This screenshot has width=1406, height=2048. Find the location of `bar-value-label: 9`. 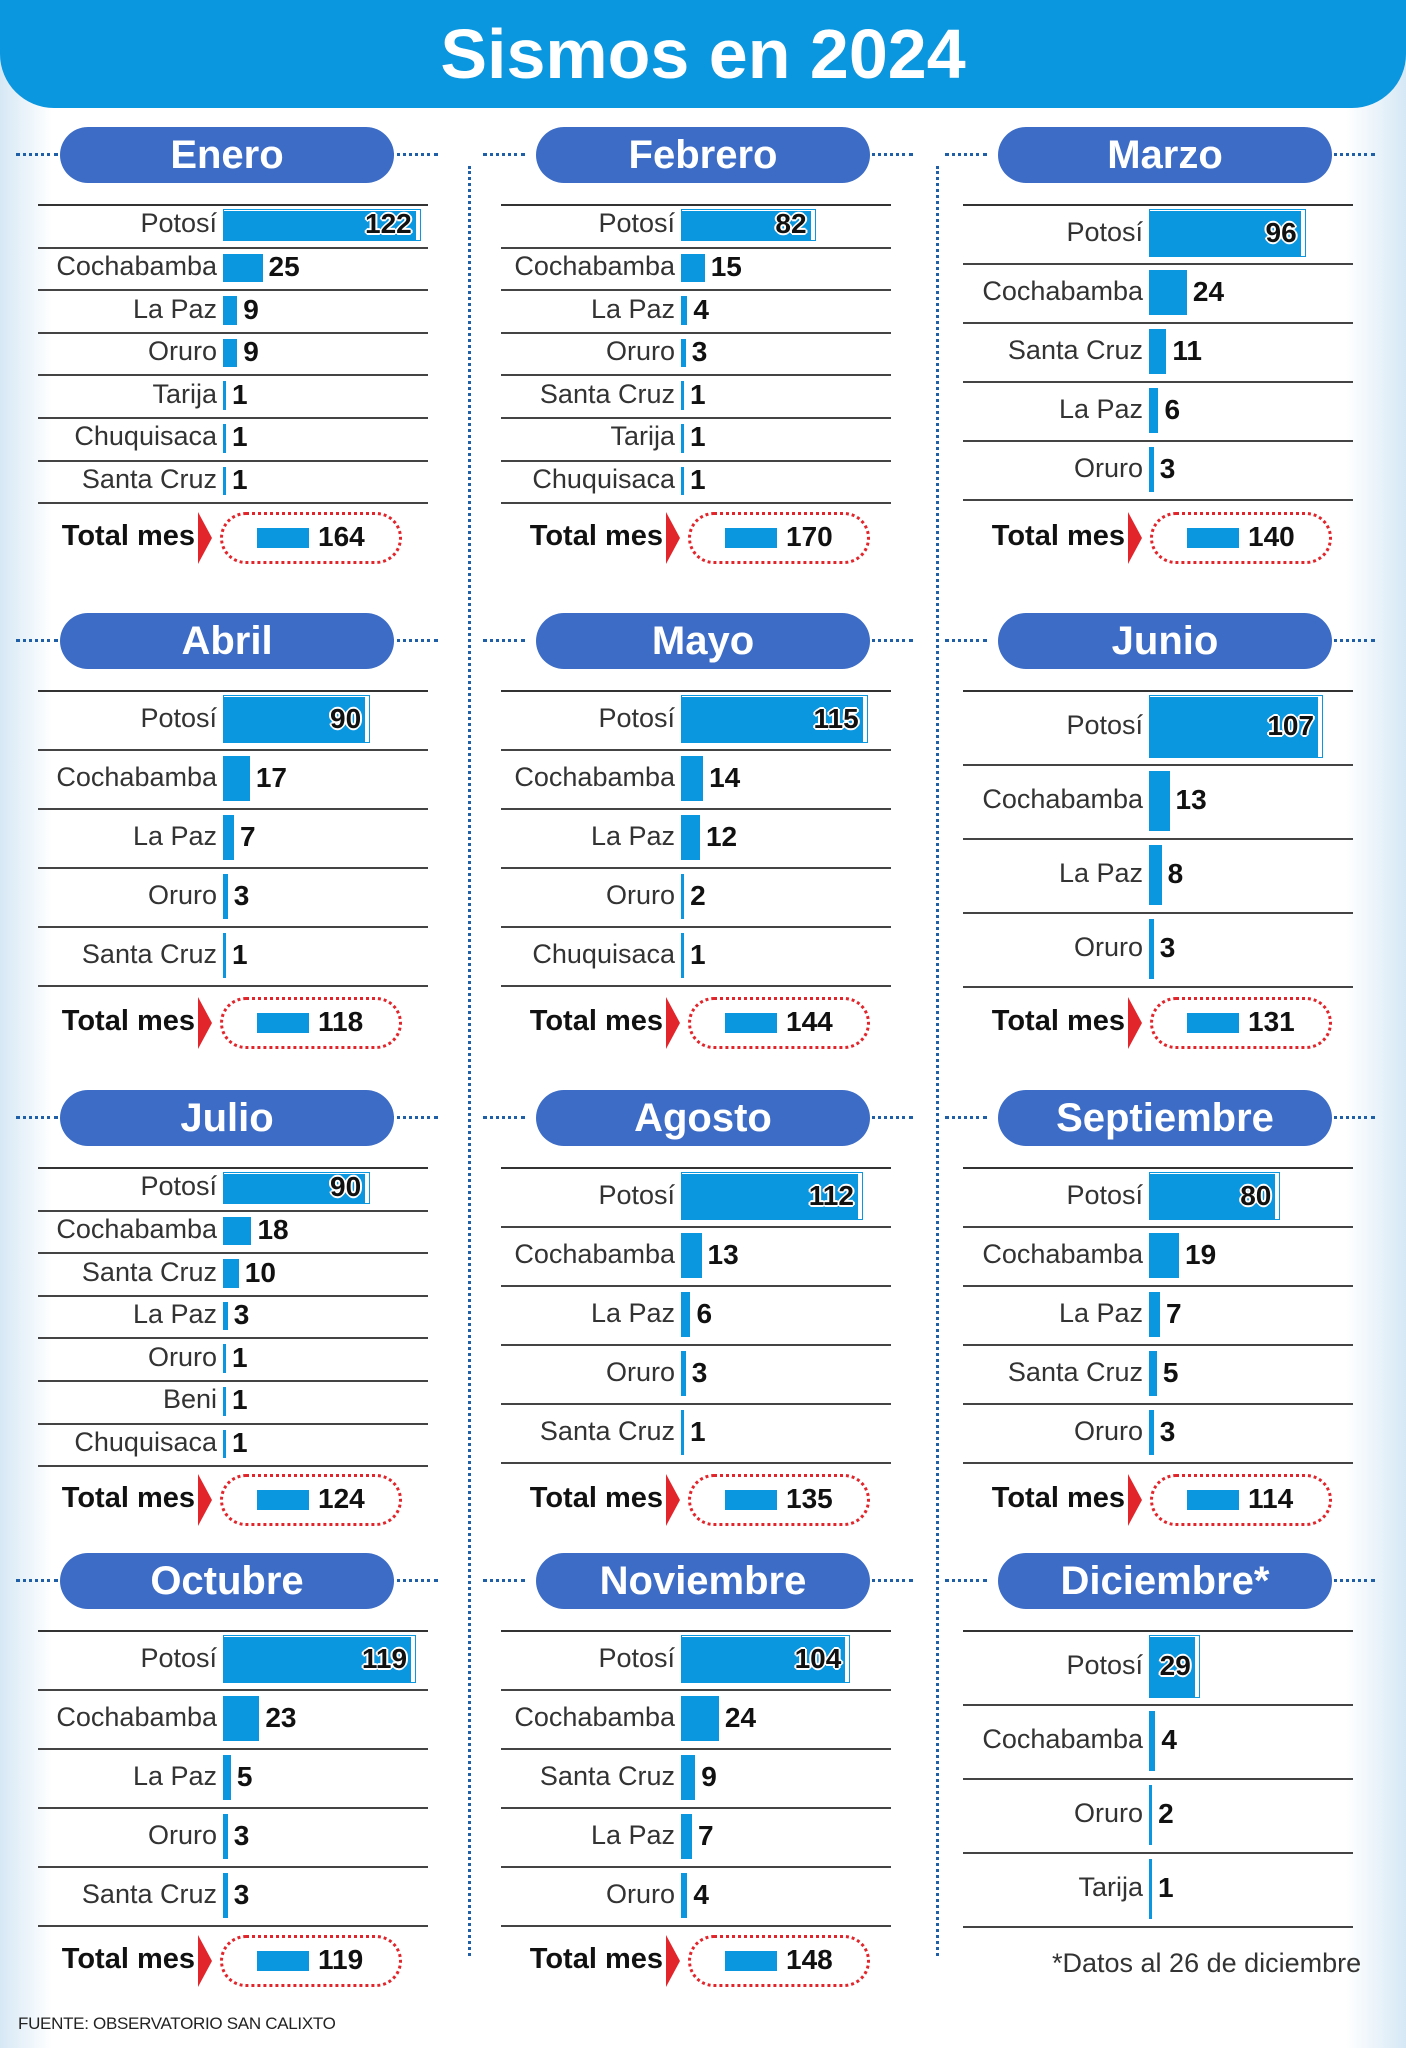

bar-value-label: 9 is located at coordinates (251, 309).